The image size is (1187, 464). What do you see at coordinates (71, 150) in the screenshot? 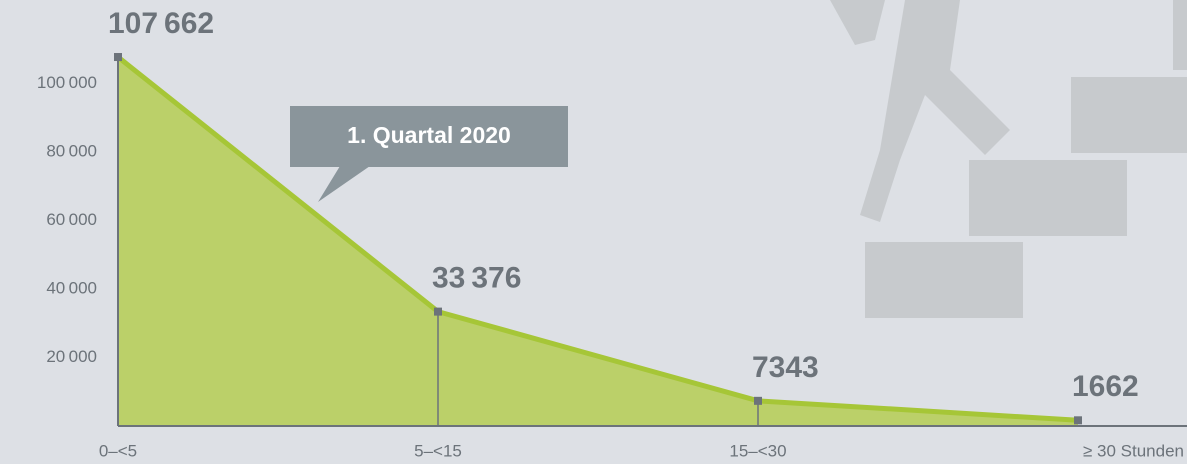
I see `y-tick-label: 80 000` at bounding box center [71, 150].